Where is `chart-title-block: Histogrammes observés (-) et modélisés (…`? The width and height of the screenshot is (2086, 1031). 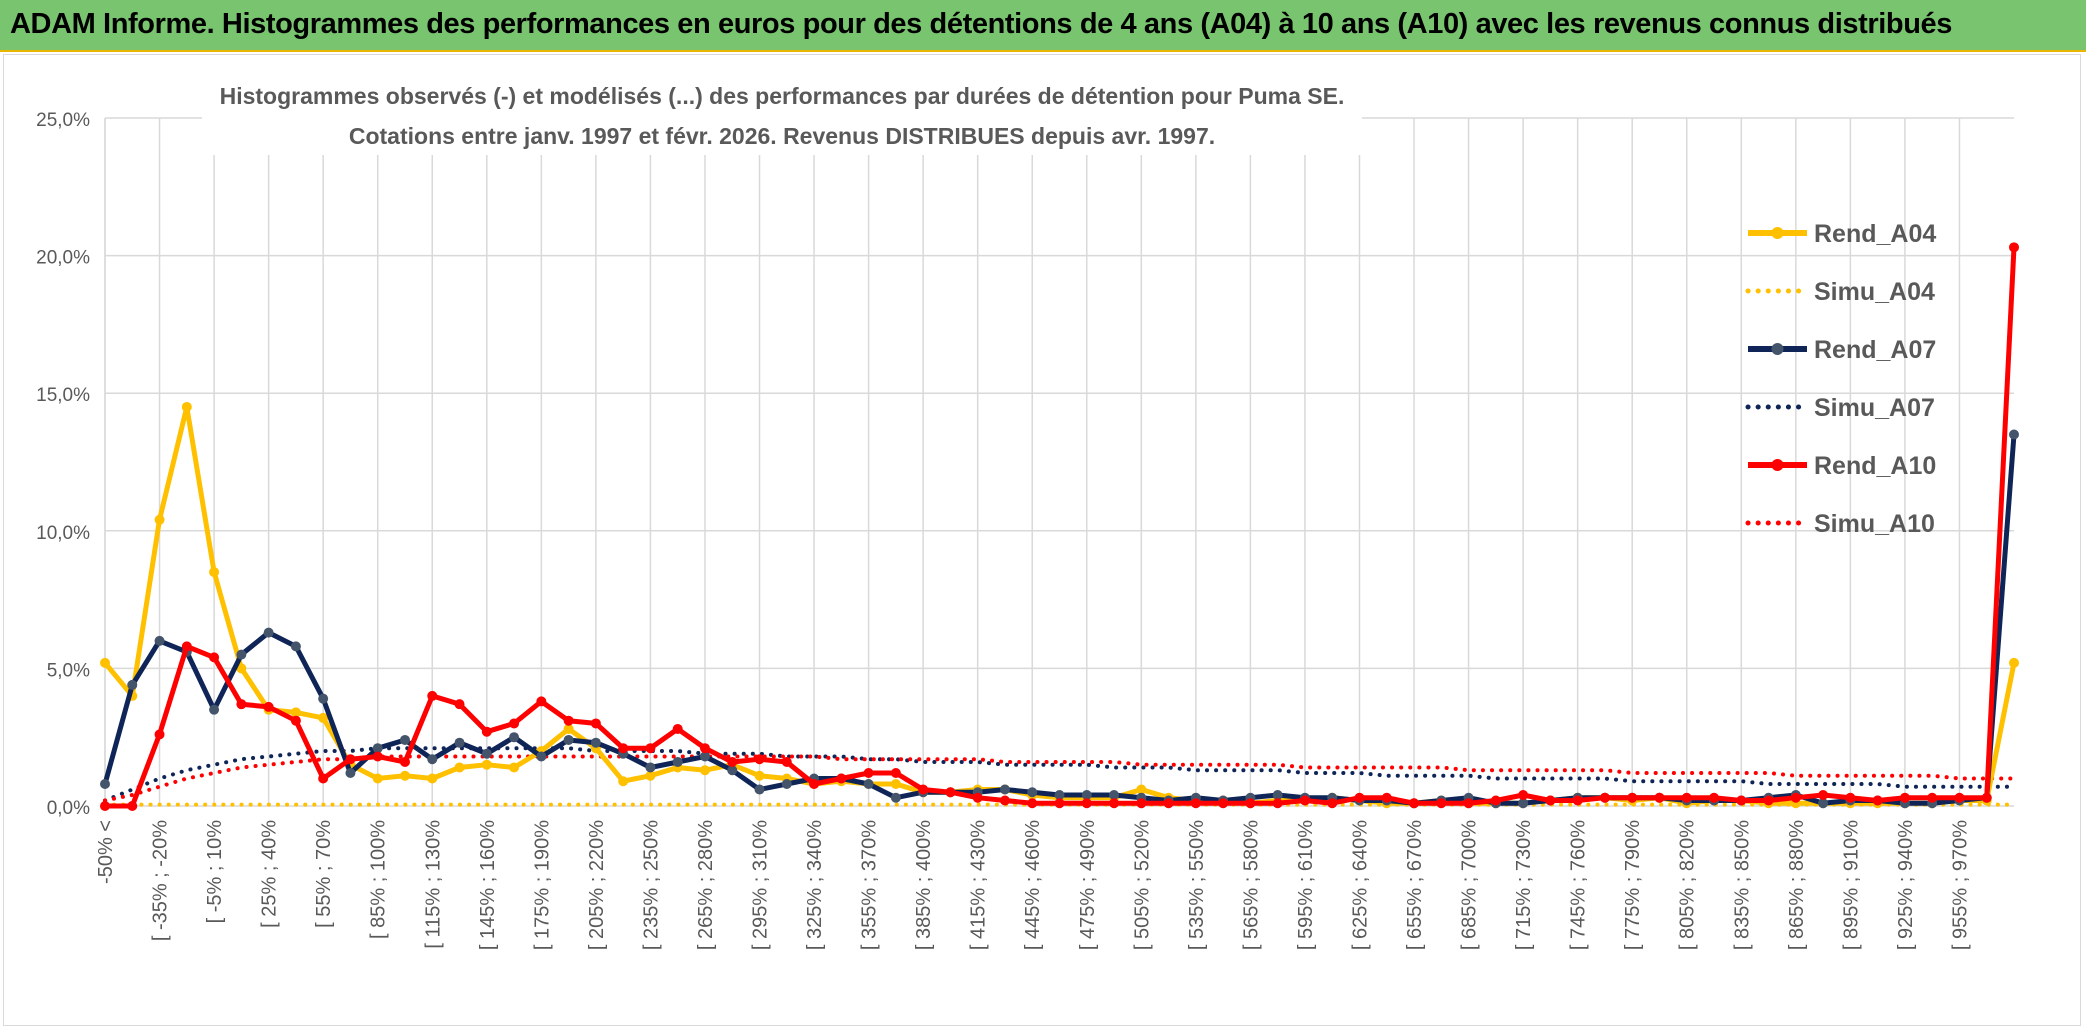 chart-title-block: Histogrammes observés (-) et modélisés (… is located at coordinates (782, 115).